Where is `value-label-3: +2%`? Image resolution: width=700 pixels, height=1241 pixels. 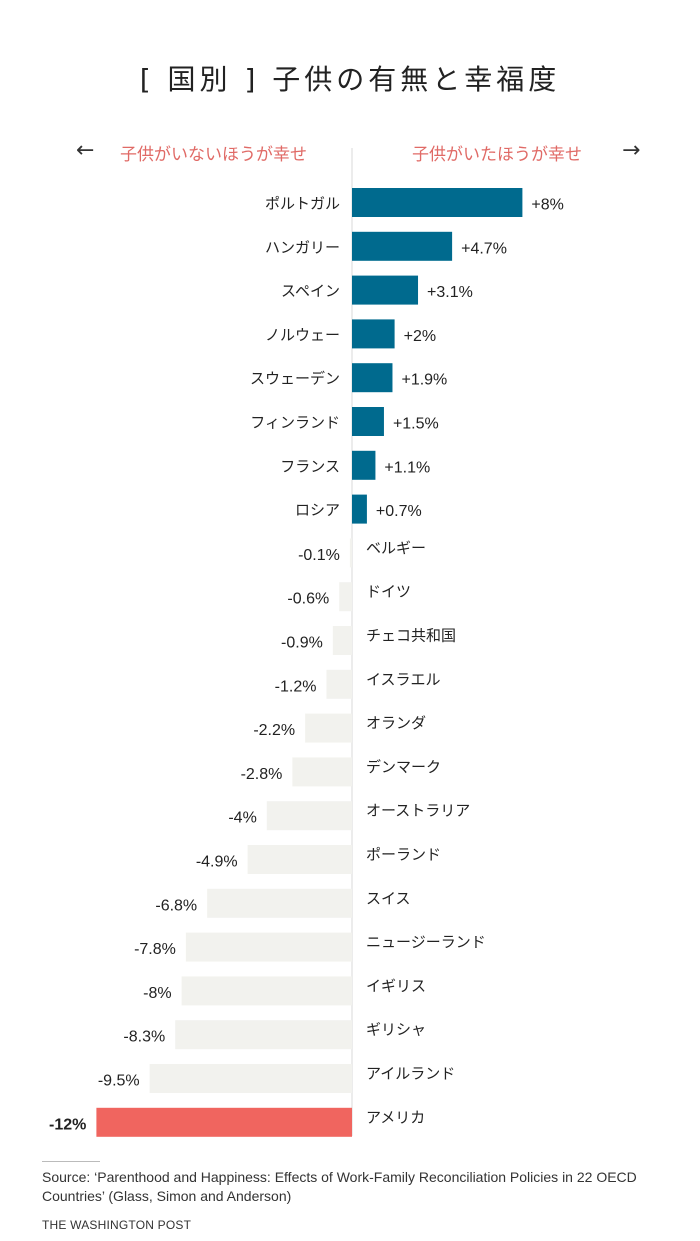
value-label-3: +2% is located at coordinates (420, 336).